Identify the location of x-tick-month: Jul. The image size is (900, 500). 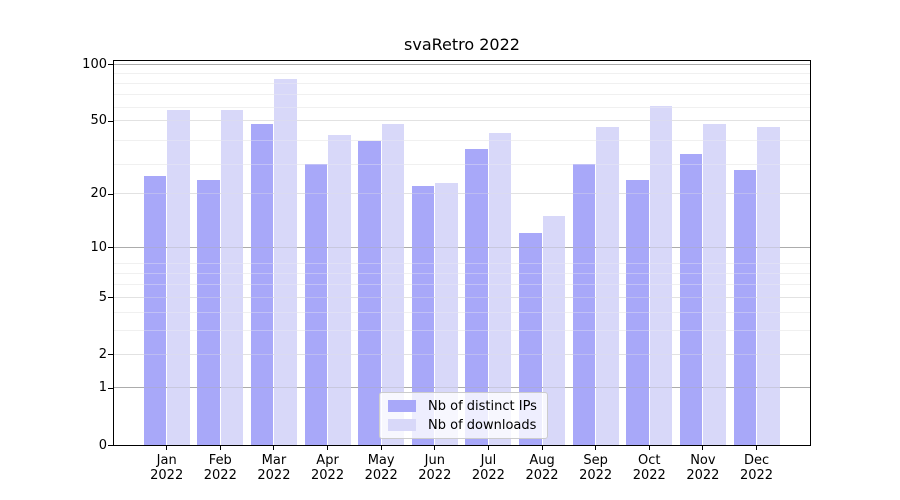
(488, 460).